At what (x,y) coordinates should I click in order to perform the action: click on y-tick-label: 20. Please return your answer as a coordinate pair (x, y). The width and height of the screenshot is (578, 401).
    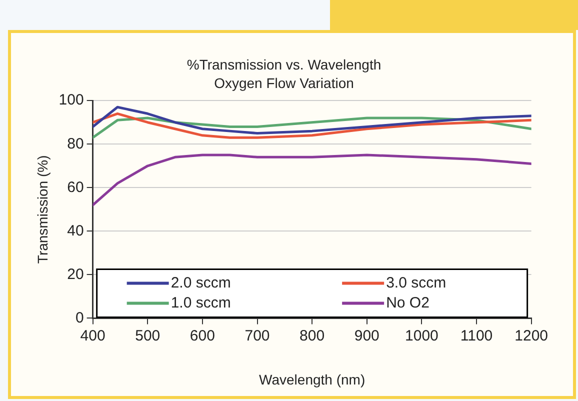
    Looking at the image, I should click on (75, 274).